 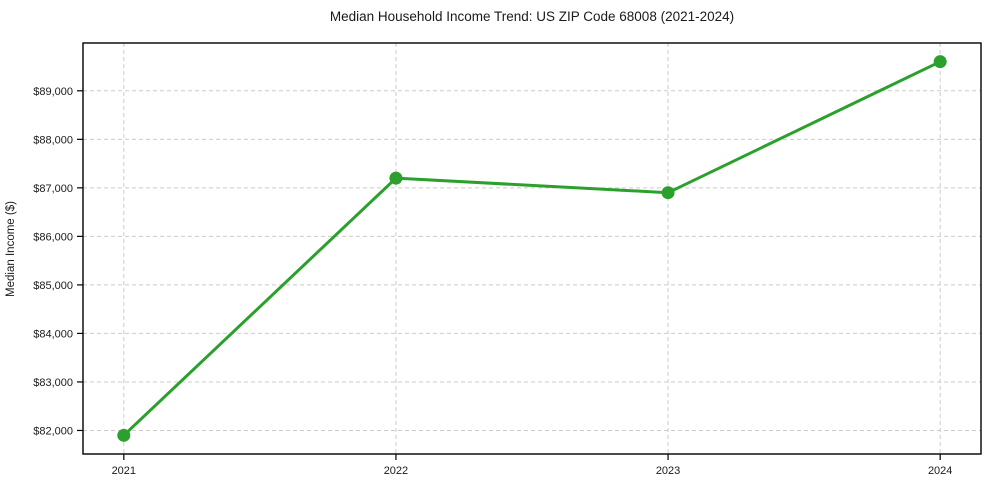 I want to click on y-axis-label: Median Income ($), so click(x=11, y=249).